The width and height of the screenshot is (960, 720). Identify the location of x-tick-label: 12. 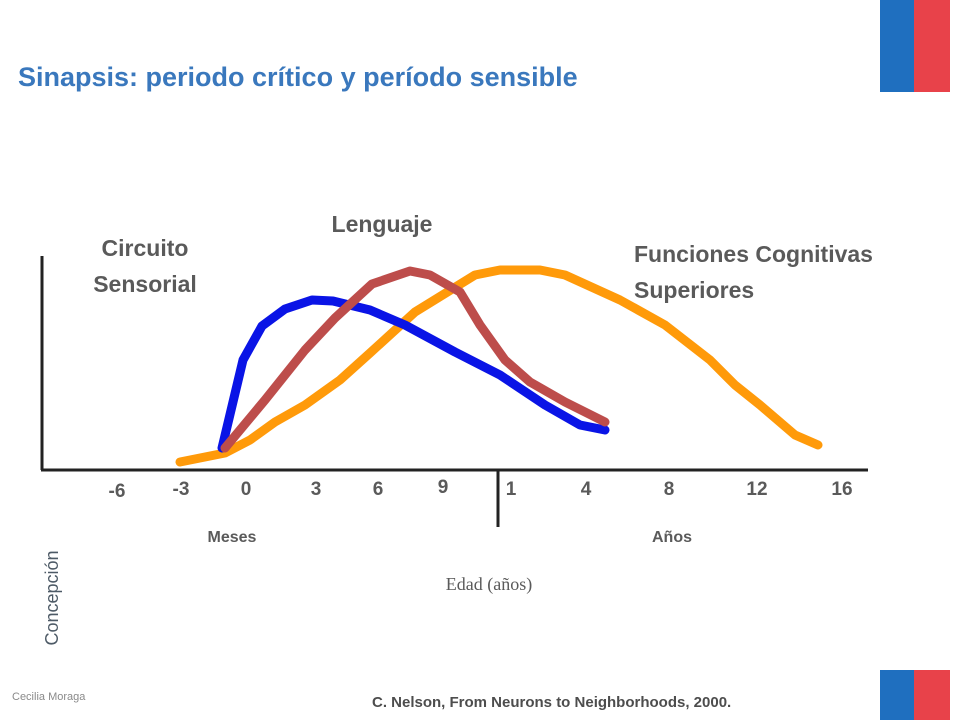
(756, 489).